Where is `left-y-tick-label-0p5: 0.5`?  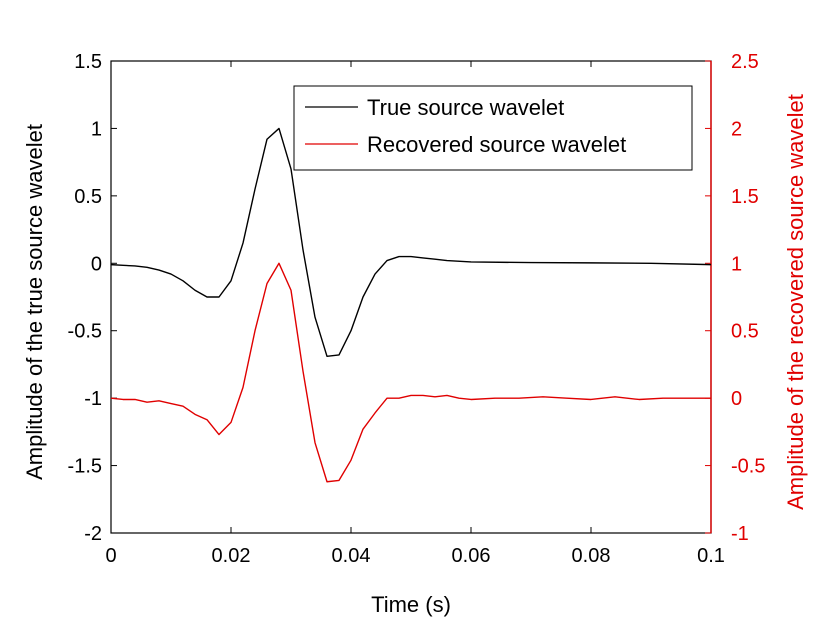 left-y-tick-label-0p5: 0.5 is located at coordinates (88, 197).